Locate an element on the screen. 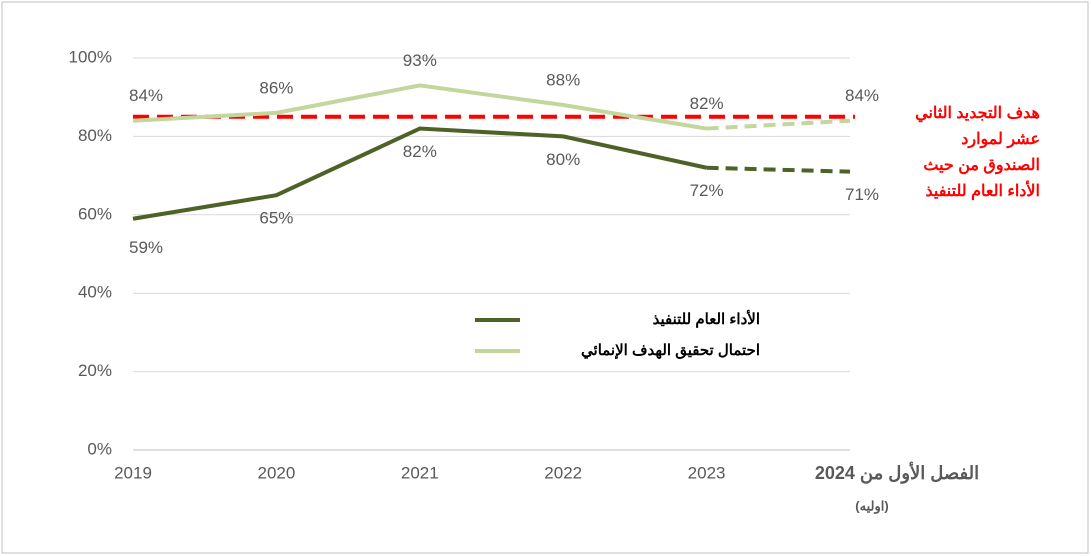  data-label: 86% is located at coordinates (276, 87).